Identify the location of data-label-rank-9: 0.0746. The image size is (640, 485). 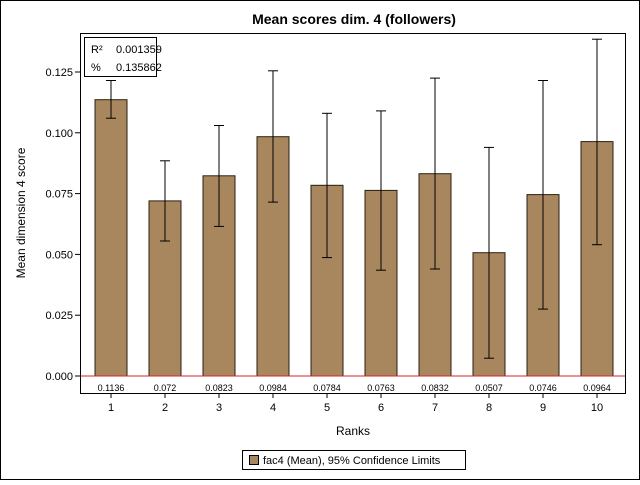
(543, 388).